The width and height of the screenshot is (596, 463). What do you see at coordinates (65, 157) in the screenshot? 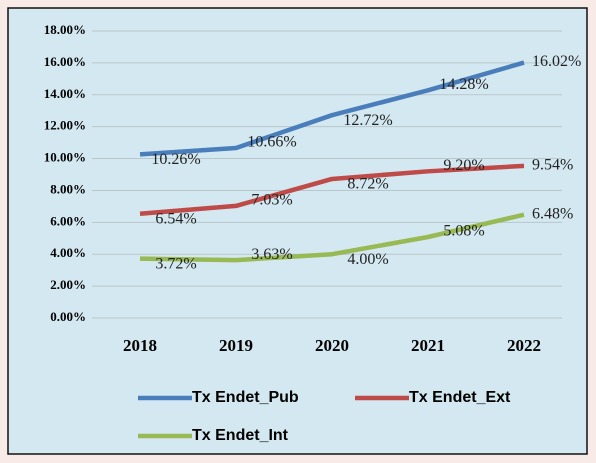
I see `y-tick-label: 10.00%` at bounding box center [65, 157].